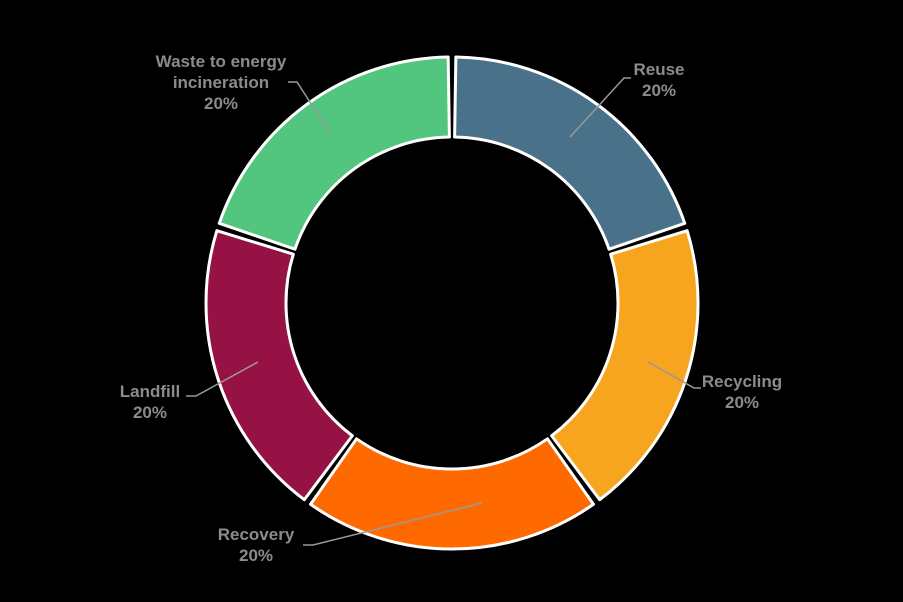 Image resolution: width=903 pixels, height=602 pixels. I want to click on slice-recovery, so click(452, 494).